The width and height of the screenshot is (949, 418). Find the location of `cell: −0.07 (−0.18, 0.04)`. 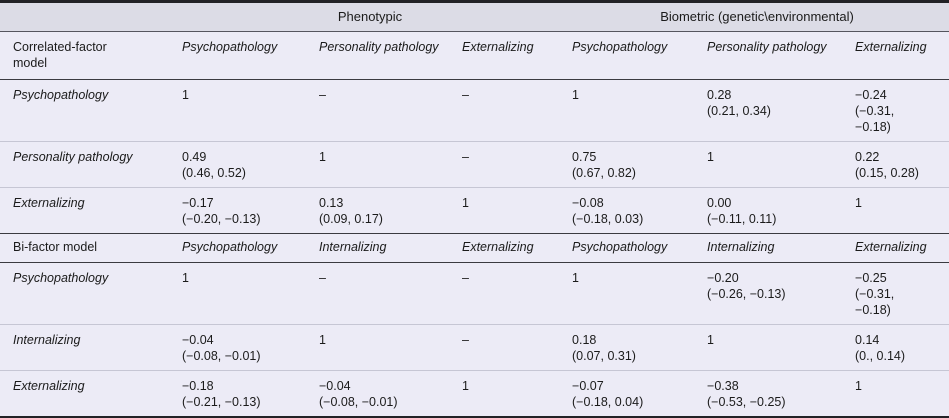

cell: −0.07 (−0.18, 0.04) is located at coordinates (608, 394).